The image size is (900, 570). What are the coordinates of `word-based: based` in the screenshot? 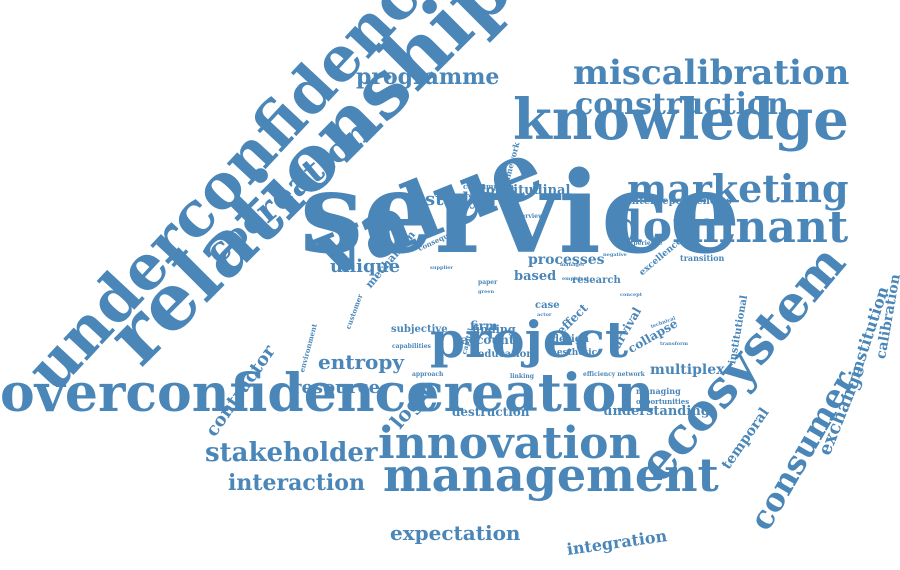 It's located at (535, 276).